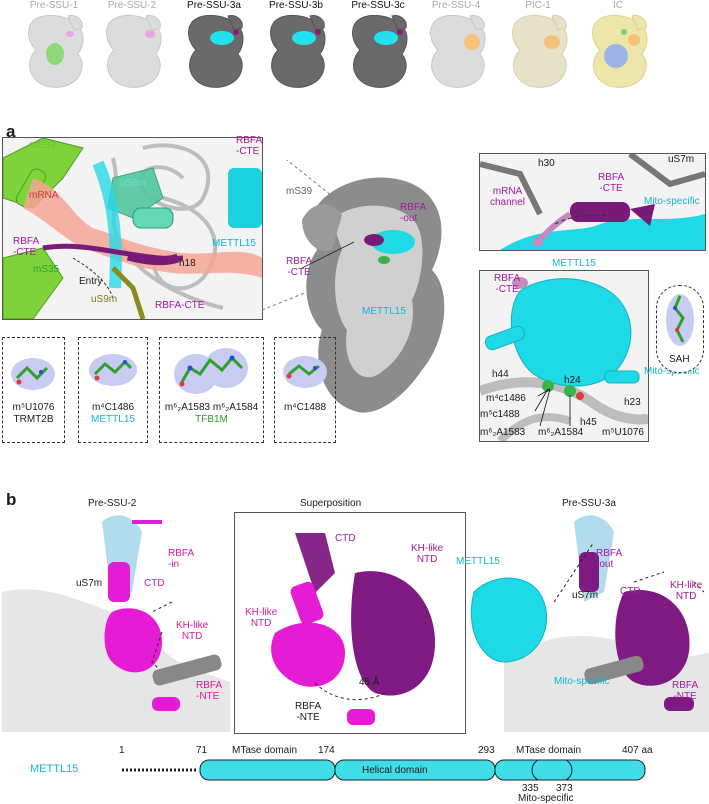 This screenshot has height=804, width=709. I want to click on caption-box-4: m⁴C1488, so click(305, 407).